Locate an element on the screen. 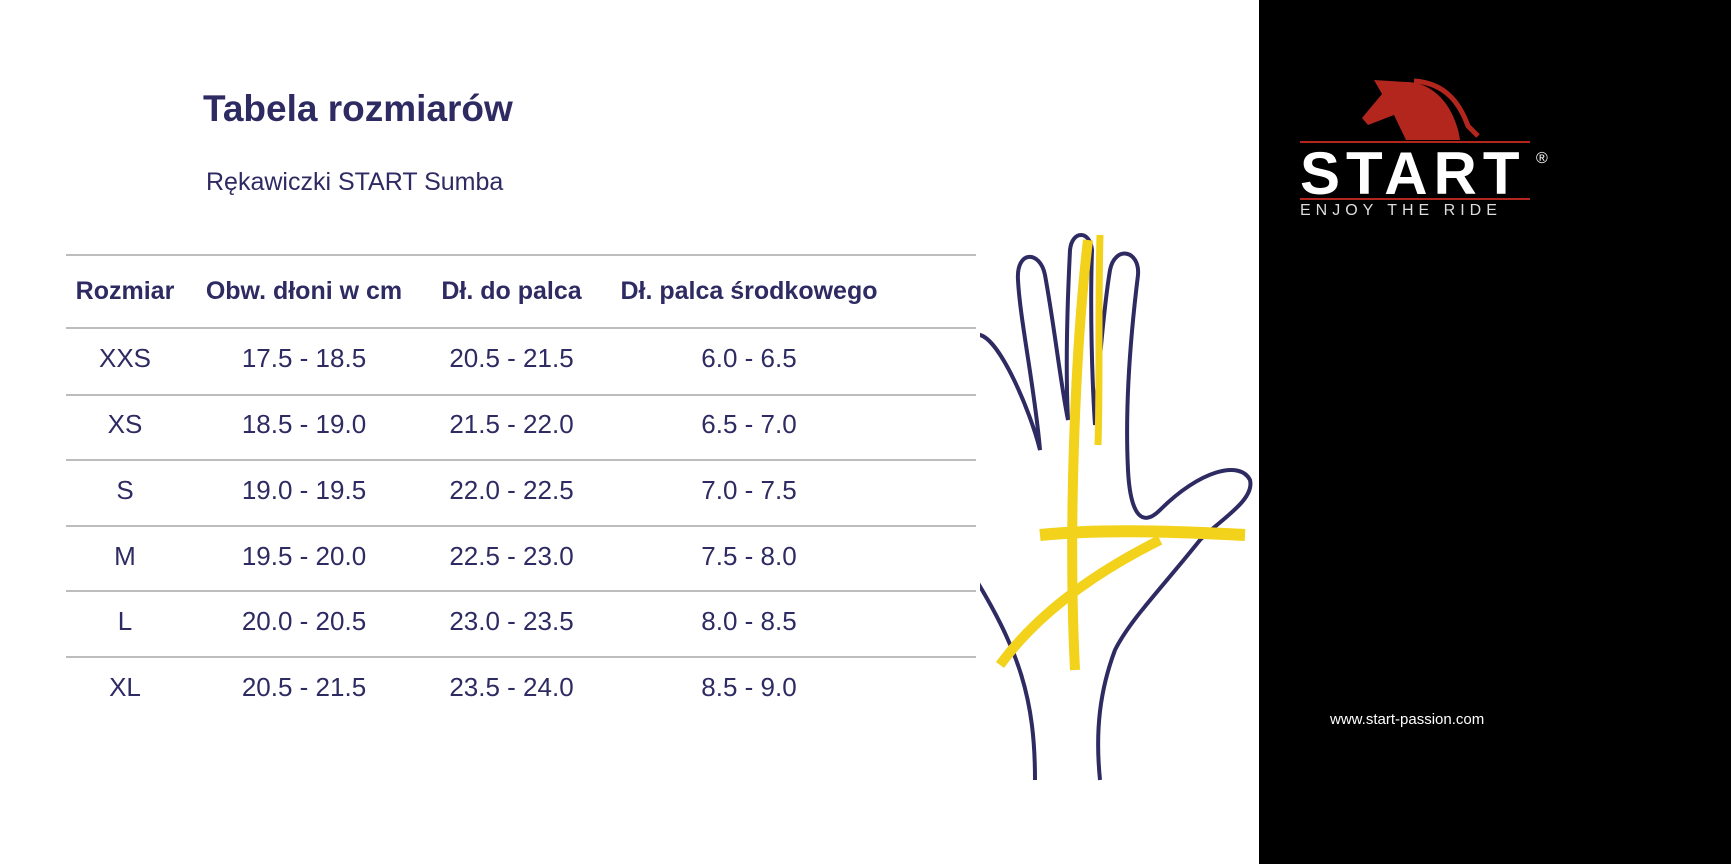 Image resolution: width=1731 pixels, height=864 pixels. tape-middle is located at coordinates (1099, 340).